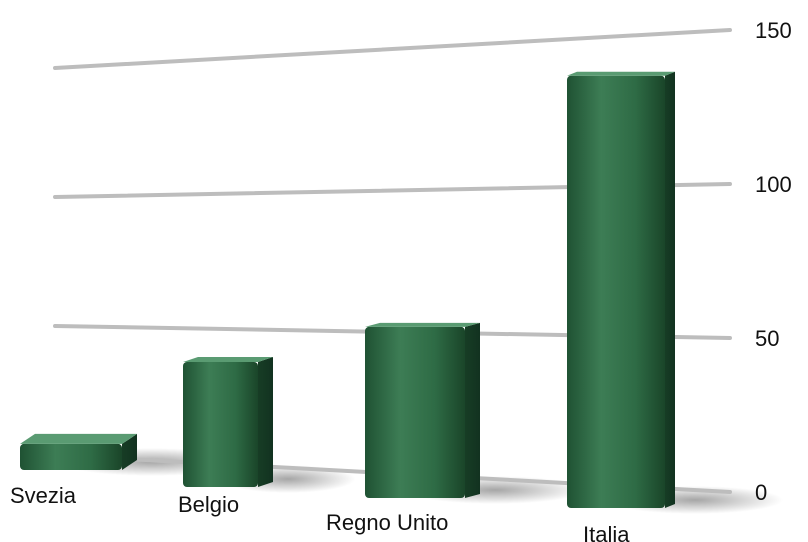 The width and height of the screenshot is (808, 542). I want to click on x-tick-label: Regno Unito, so click(387, 522).